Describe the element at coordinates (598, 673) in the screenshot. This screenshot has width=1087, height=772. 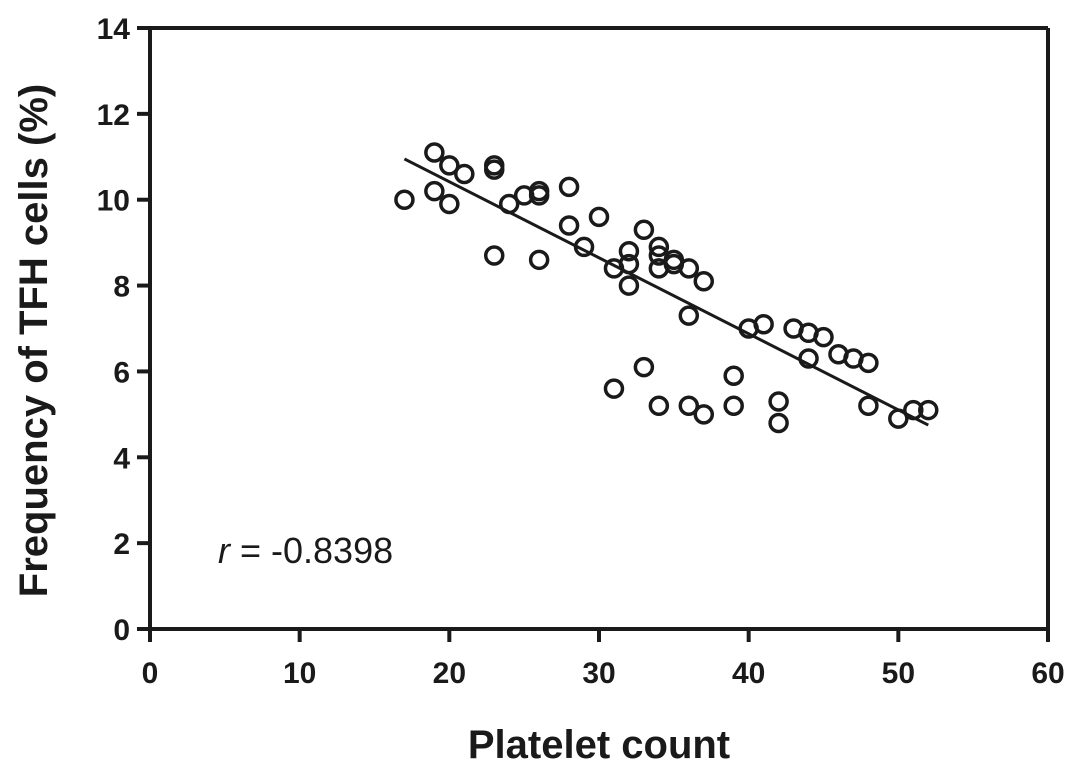
I see `x-tick-label: 30` at that location.